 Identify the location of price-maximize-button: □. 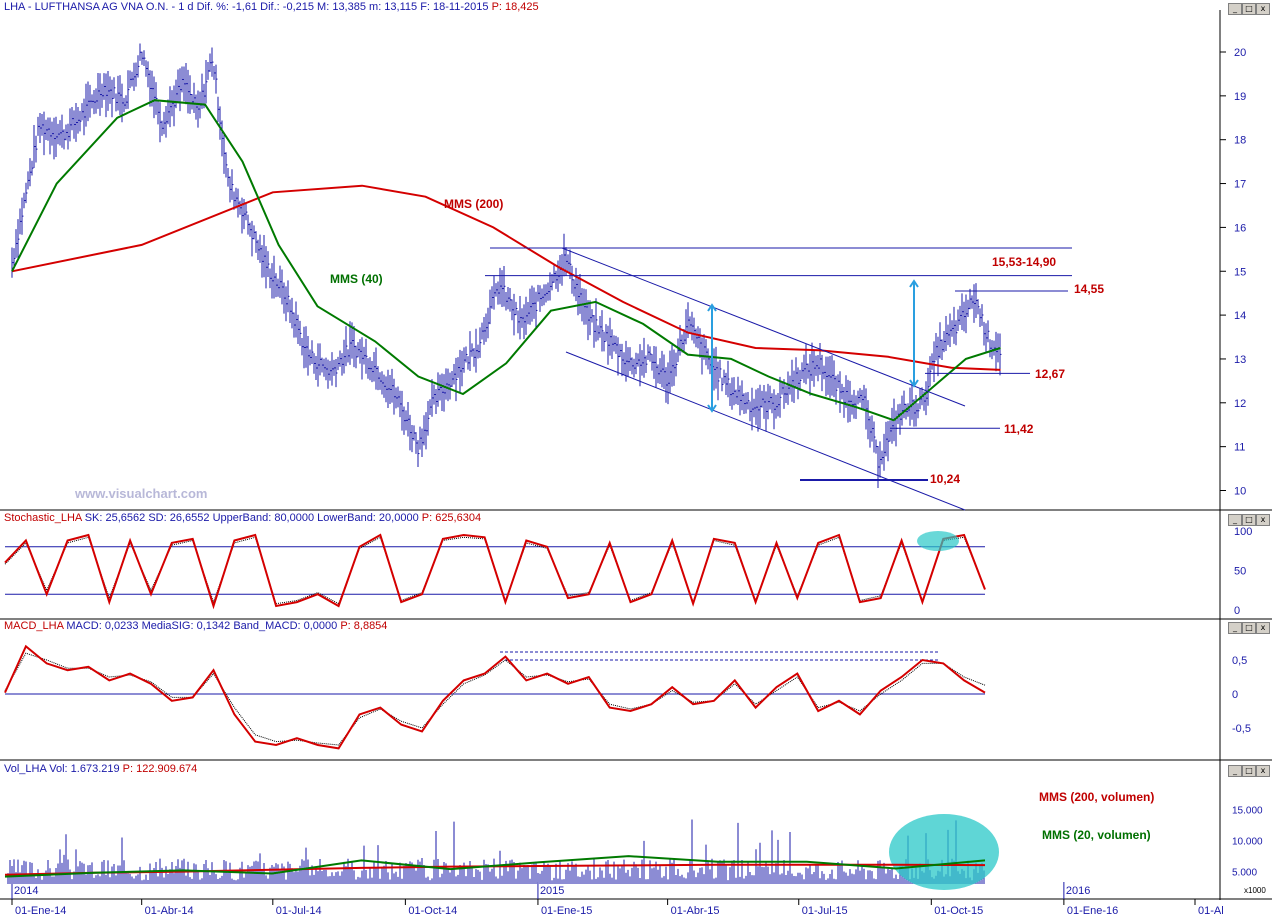
(1249, 9).